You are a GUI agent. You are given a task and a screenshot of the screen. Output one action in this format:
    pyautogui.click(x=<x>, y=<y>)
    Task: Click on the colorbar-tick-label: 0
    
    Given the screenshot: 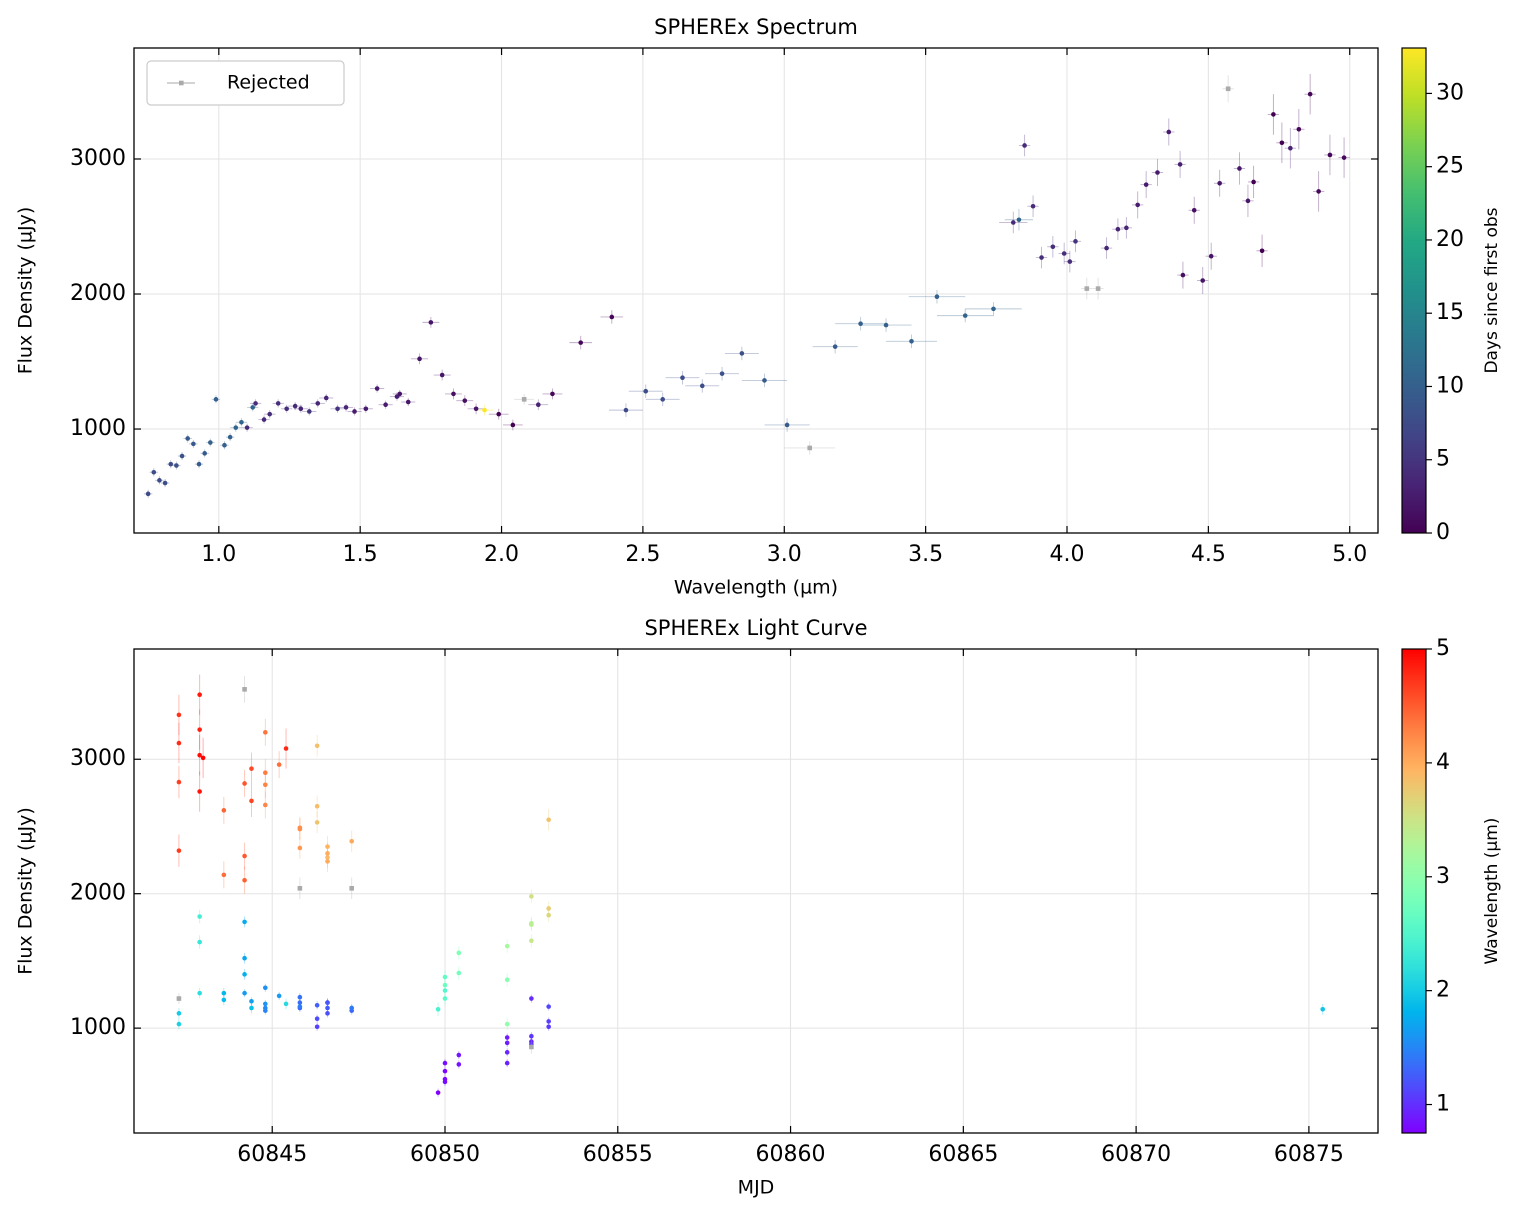 What is the action you would take?
    pyautogui.click(x=1443, y=532)
    